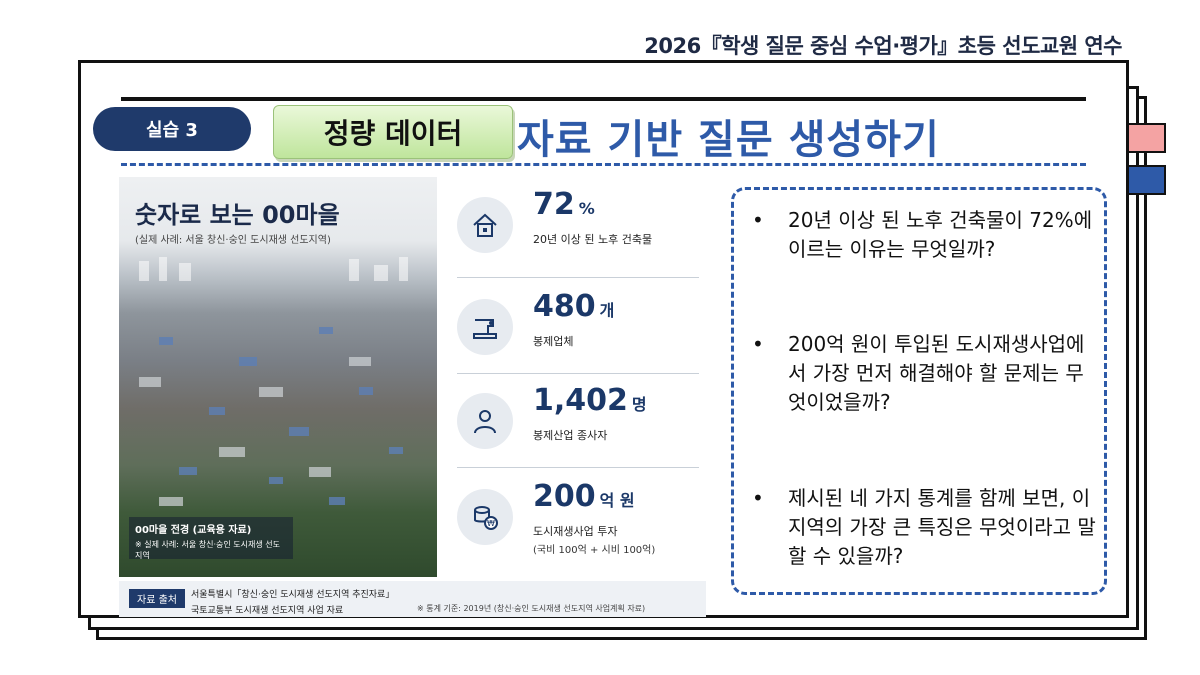 The width and height of the screenshot is (1200, 675). What do you see at coordinates (273, 381) in the screenshot?
I see `rooftops-illustration` at bounding box center [273, 381].